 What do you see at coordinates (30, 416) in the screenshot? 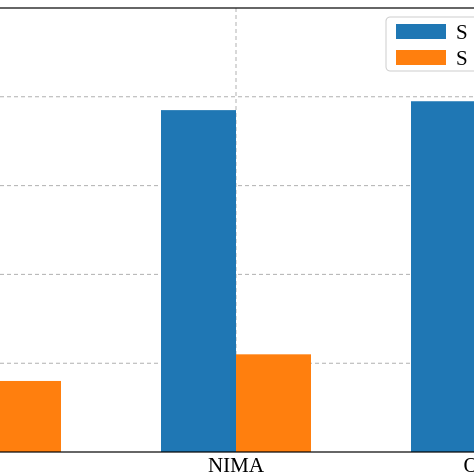
I see `bar-series-2-a` at bounding box center [30, 416].